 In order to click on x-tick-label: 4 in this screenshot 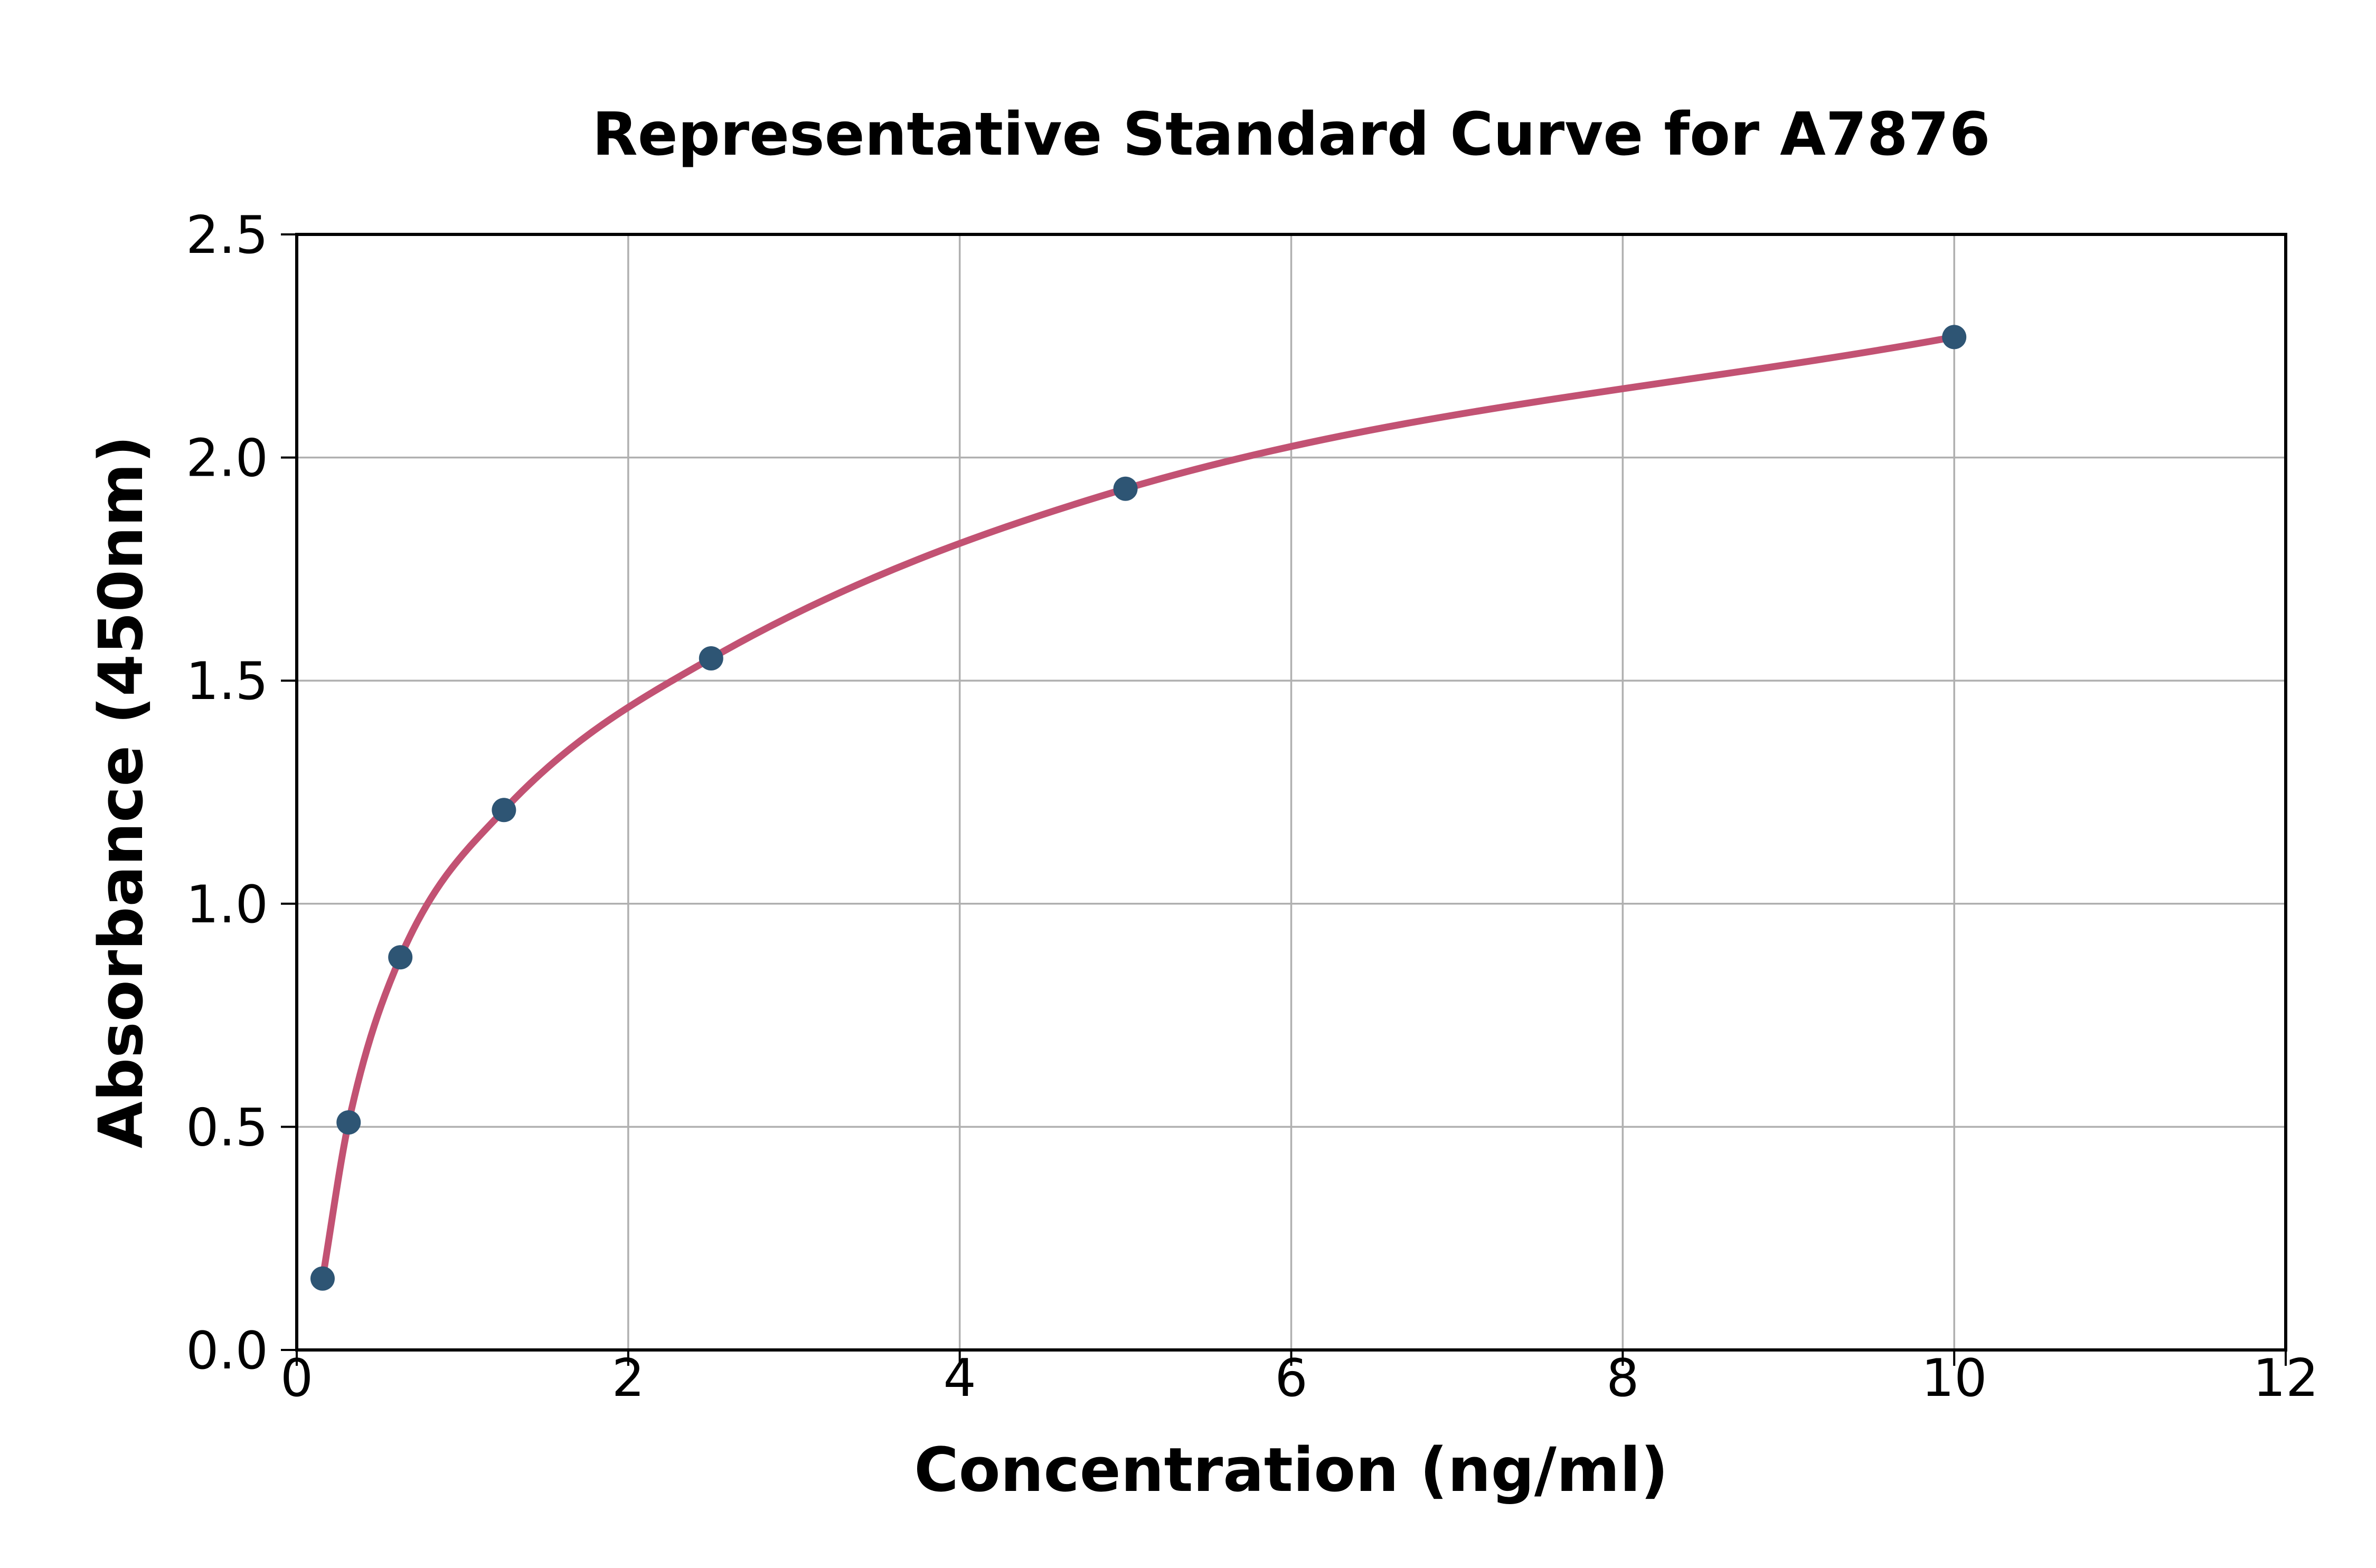, I will do `click(959, 1379)`.